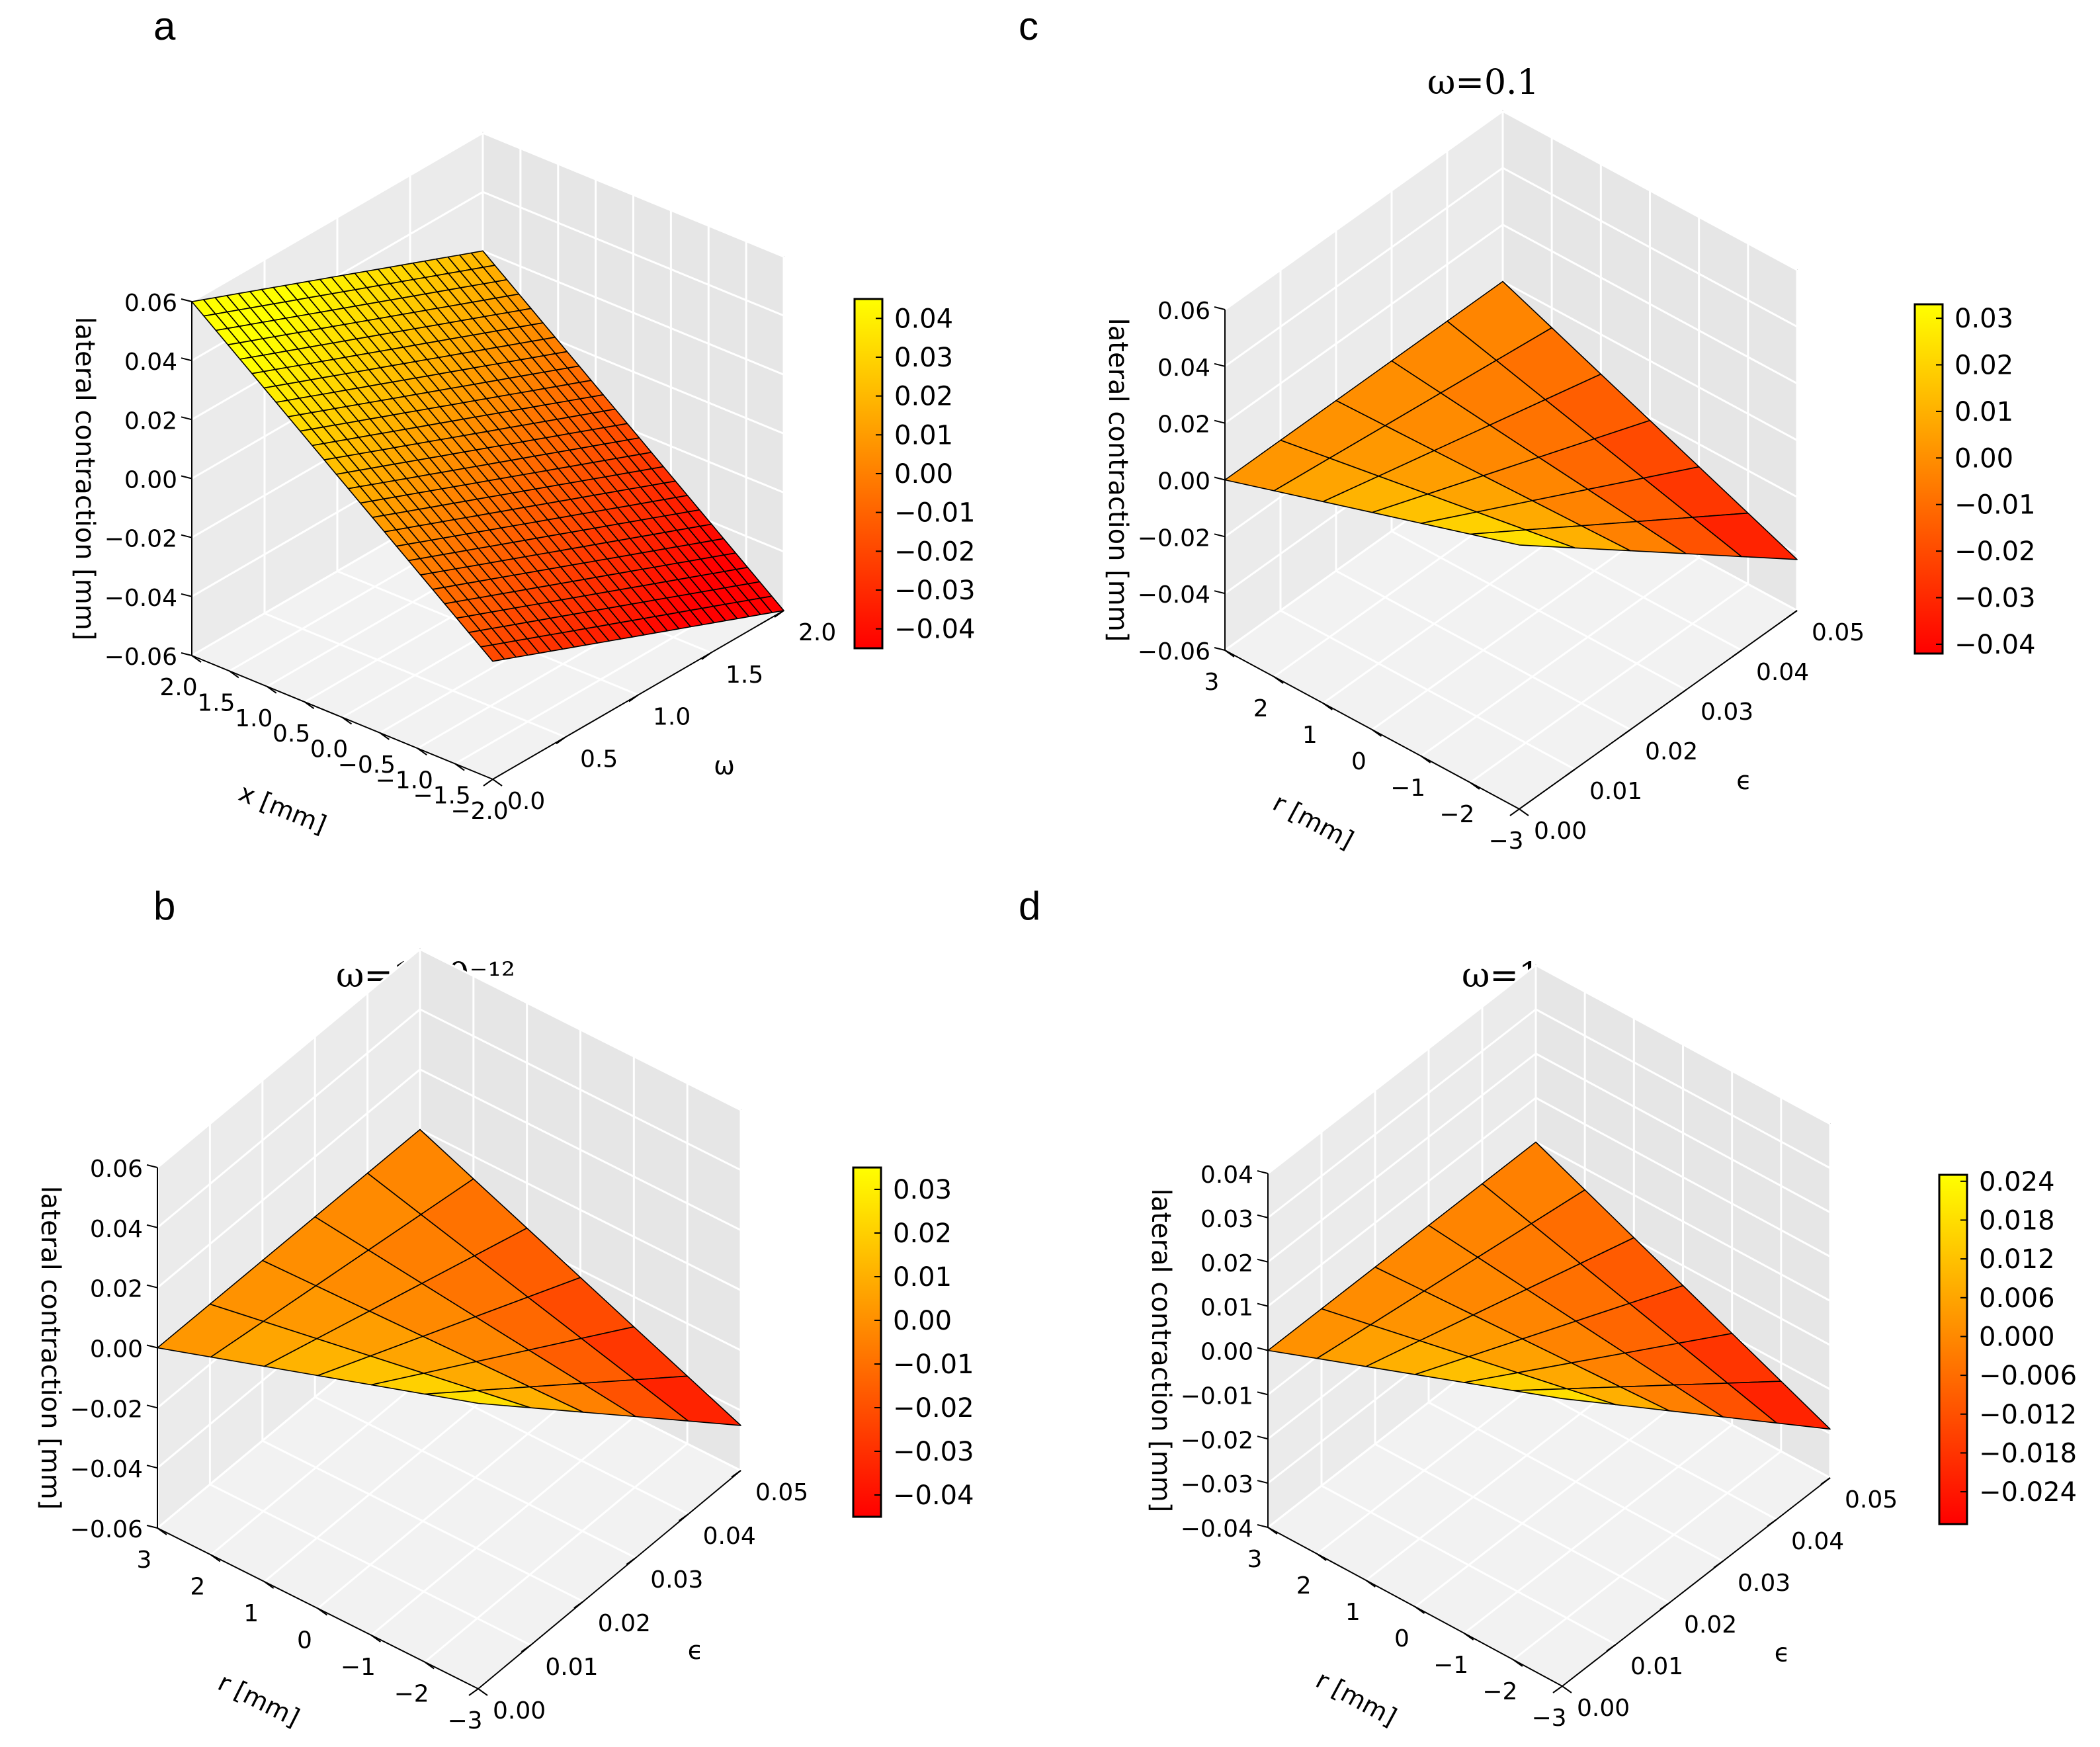 This screenshot has width=2100, height=1747. What do you see at coordinates (817, 632) in the screenshot?
I see `y-tick-label: 2.0` at bounding box center [817, 632].